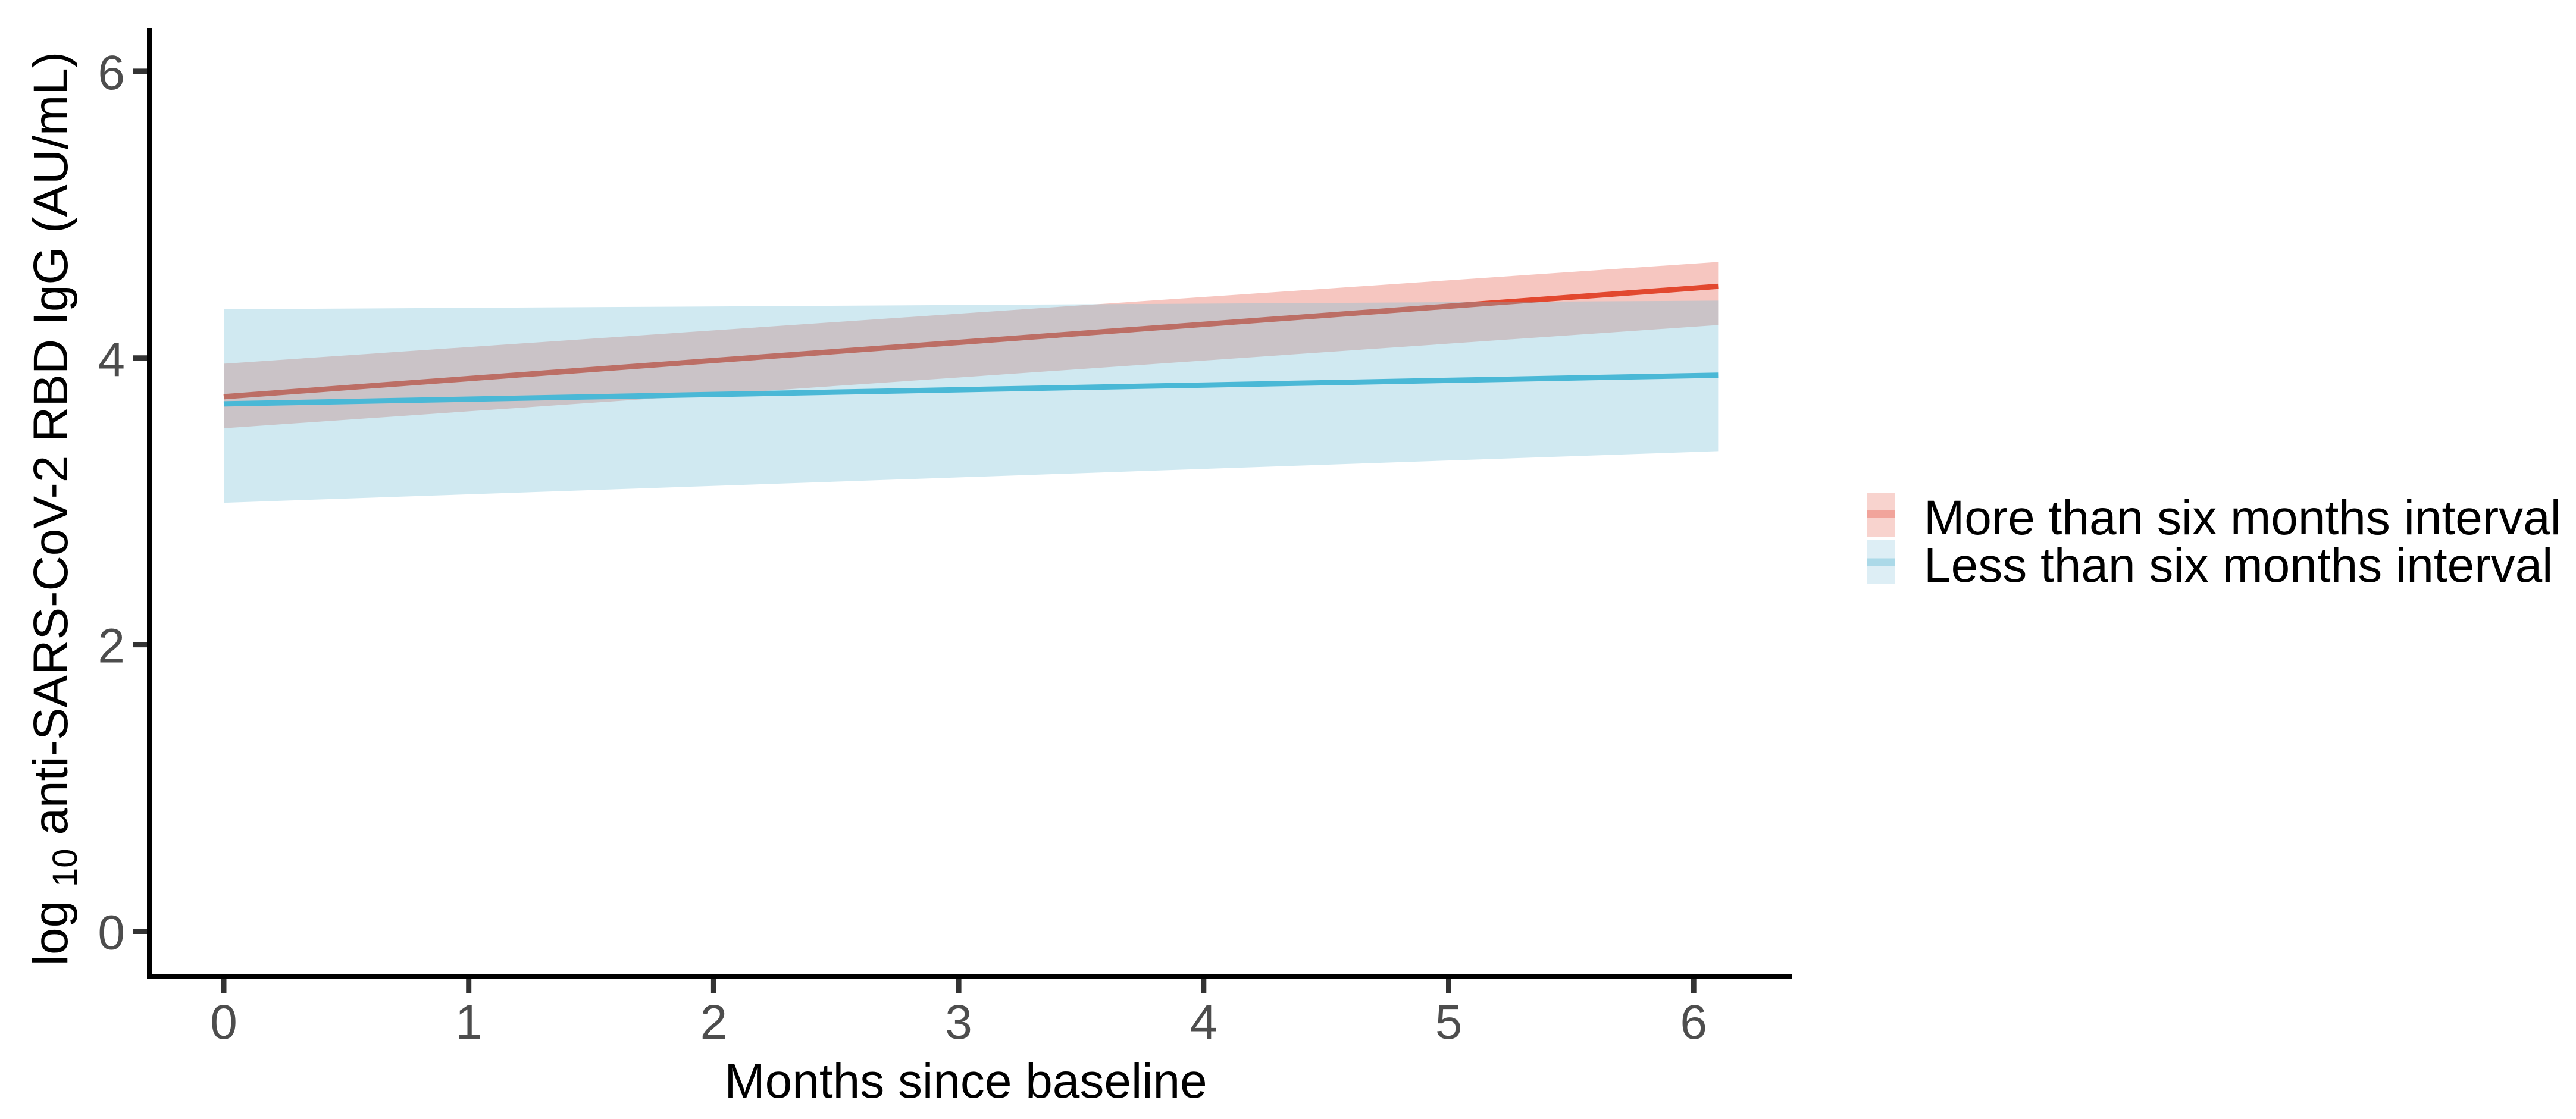 The image size is (2576, 1119). Describe the element at coordinates (2242, 518) in the screenshot. I see `legend-label: More than six months interval` at that location.